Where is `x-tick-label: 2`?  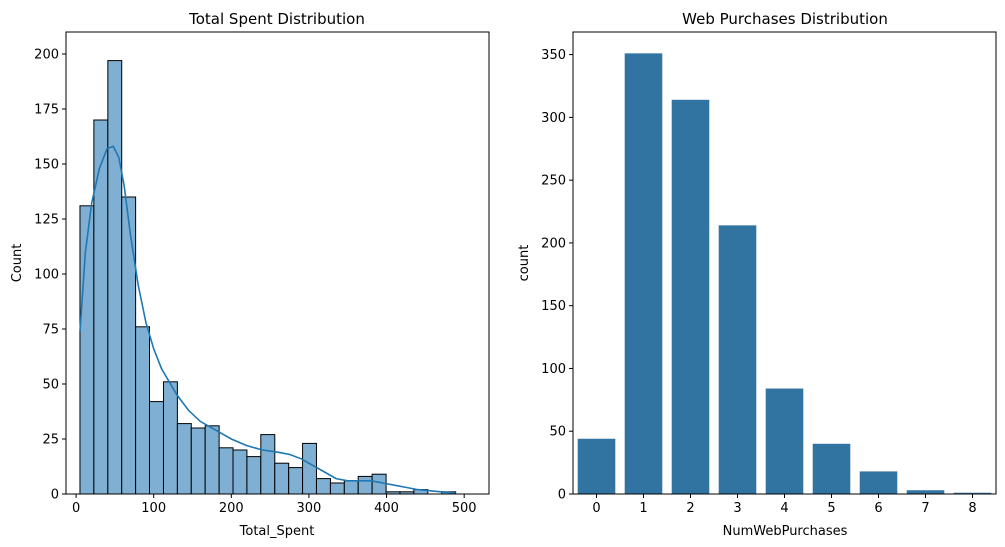 x-tick-label: 2 is located at coordinates (690, 508).